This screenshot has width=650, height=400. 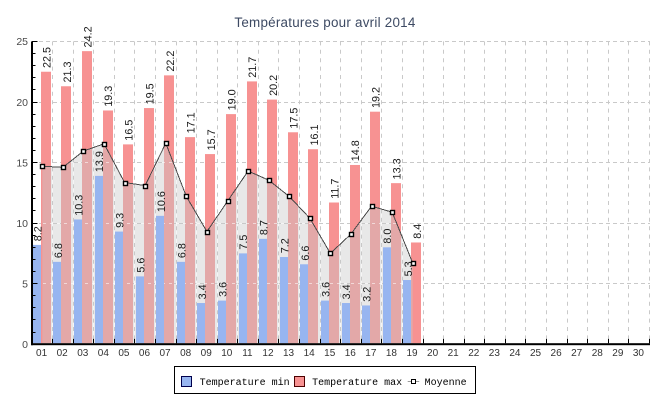 I want to click on svg-text: 24.2, so click(x=89, y=36).